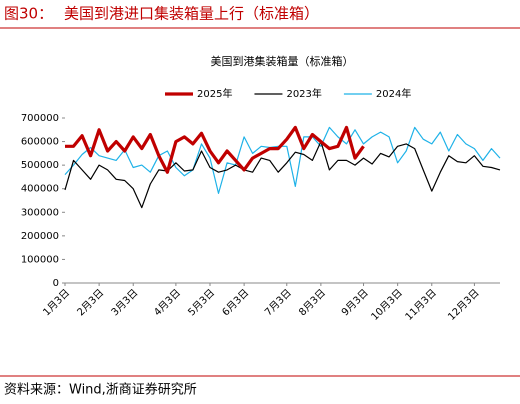 Image resolution: width=520 pixels, height=404 pixels. I want to click on y-tick-label: 200000, so click(40, 236).